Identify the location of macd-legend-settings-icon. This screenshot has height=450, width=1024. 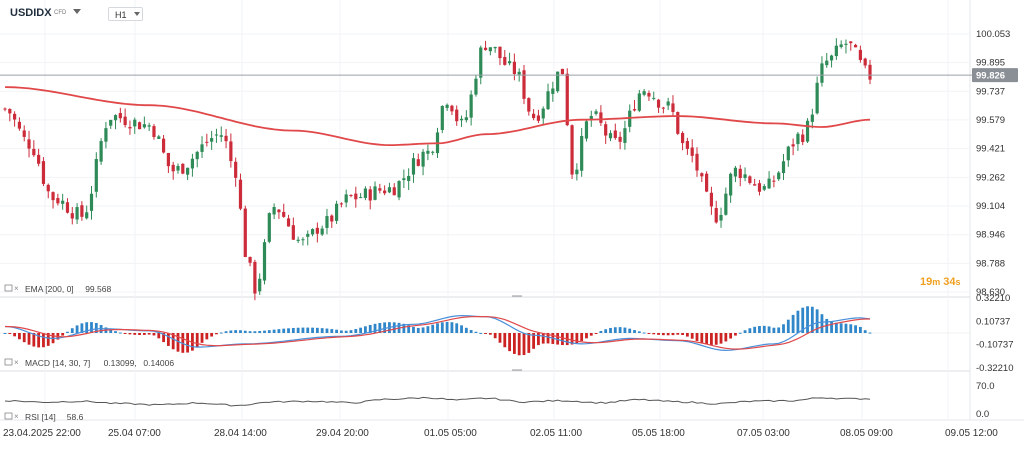
(8, 362).